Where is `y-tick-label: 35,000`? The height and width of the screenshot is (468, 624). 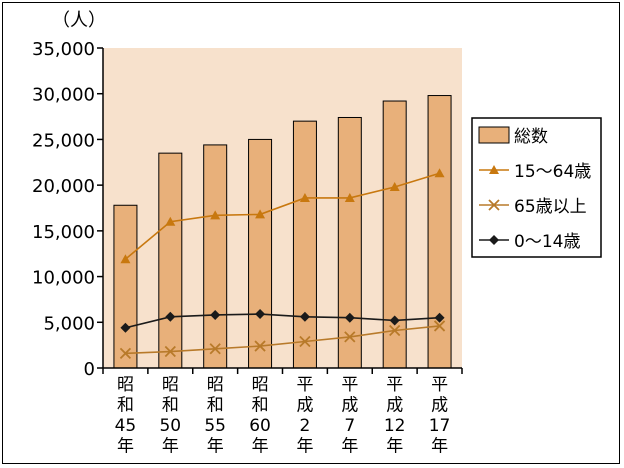
y-tick-label: 35,000 is located at coordinates (63, 49).